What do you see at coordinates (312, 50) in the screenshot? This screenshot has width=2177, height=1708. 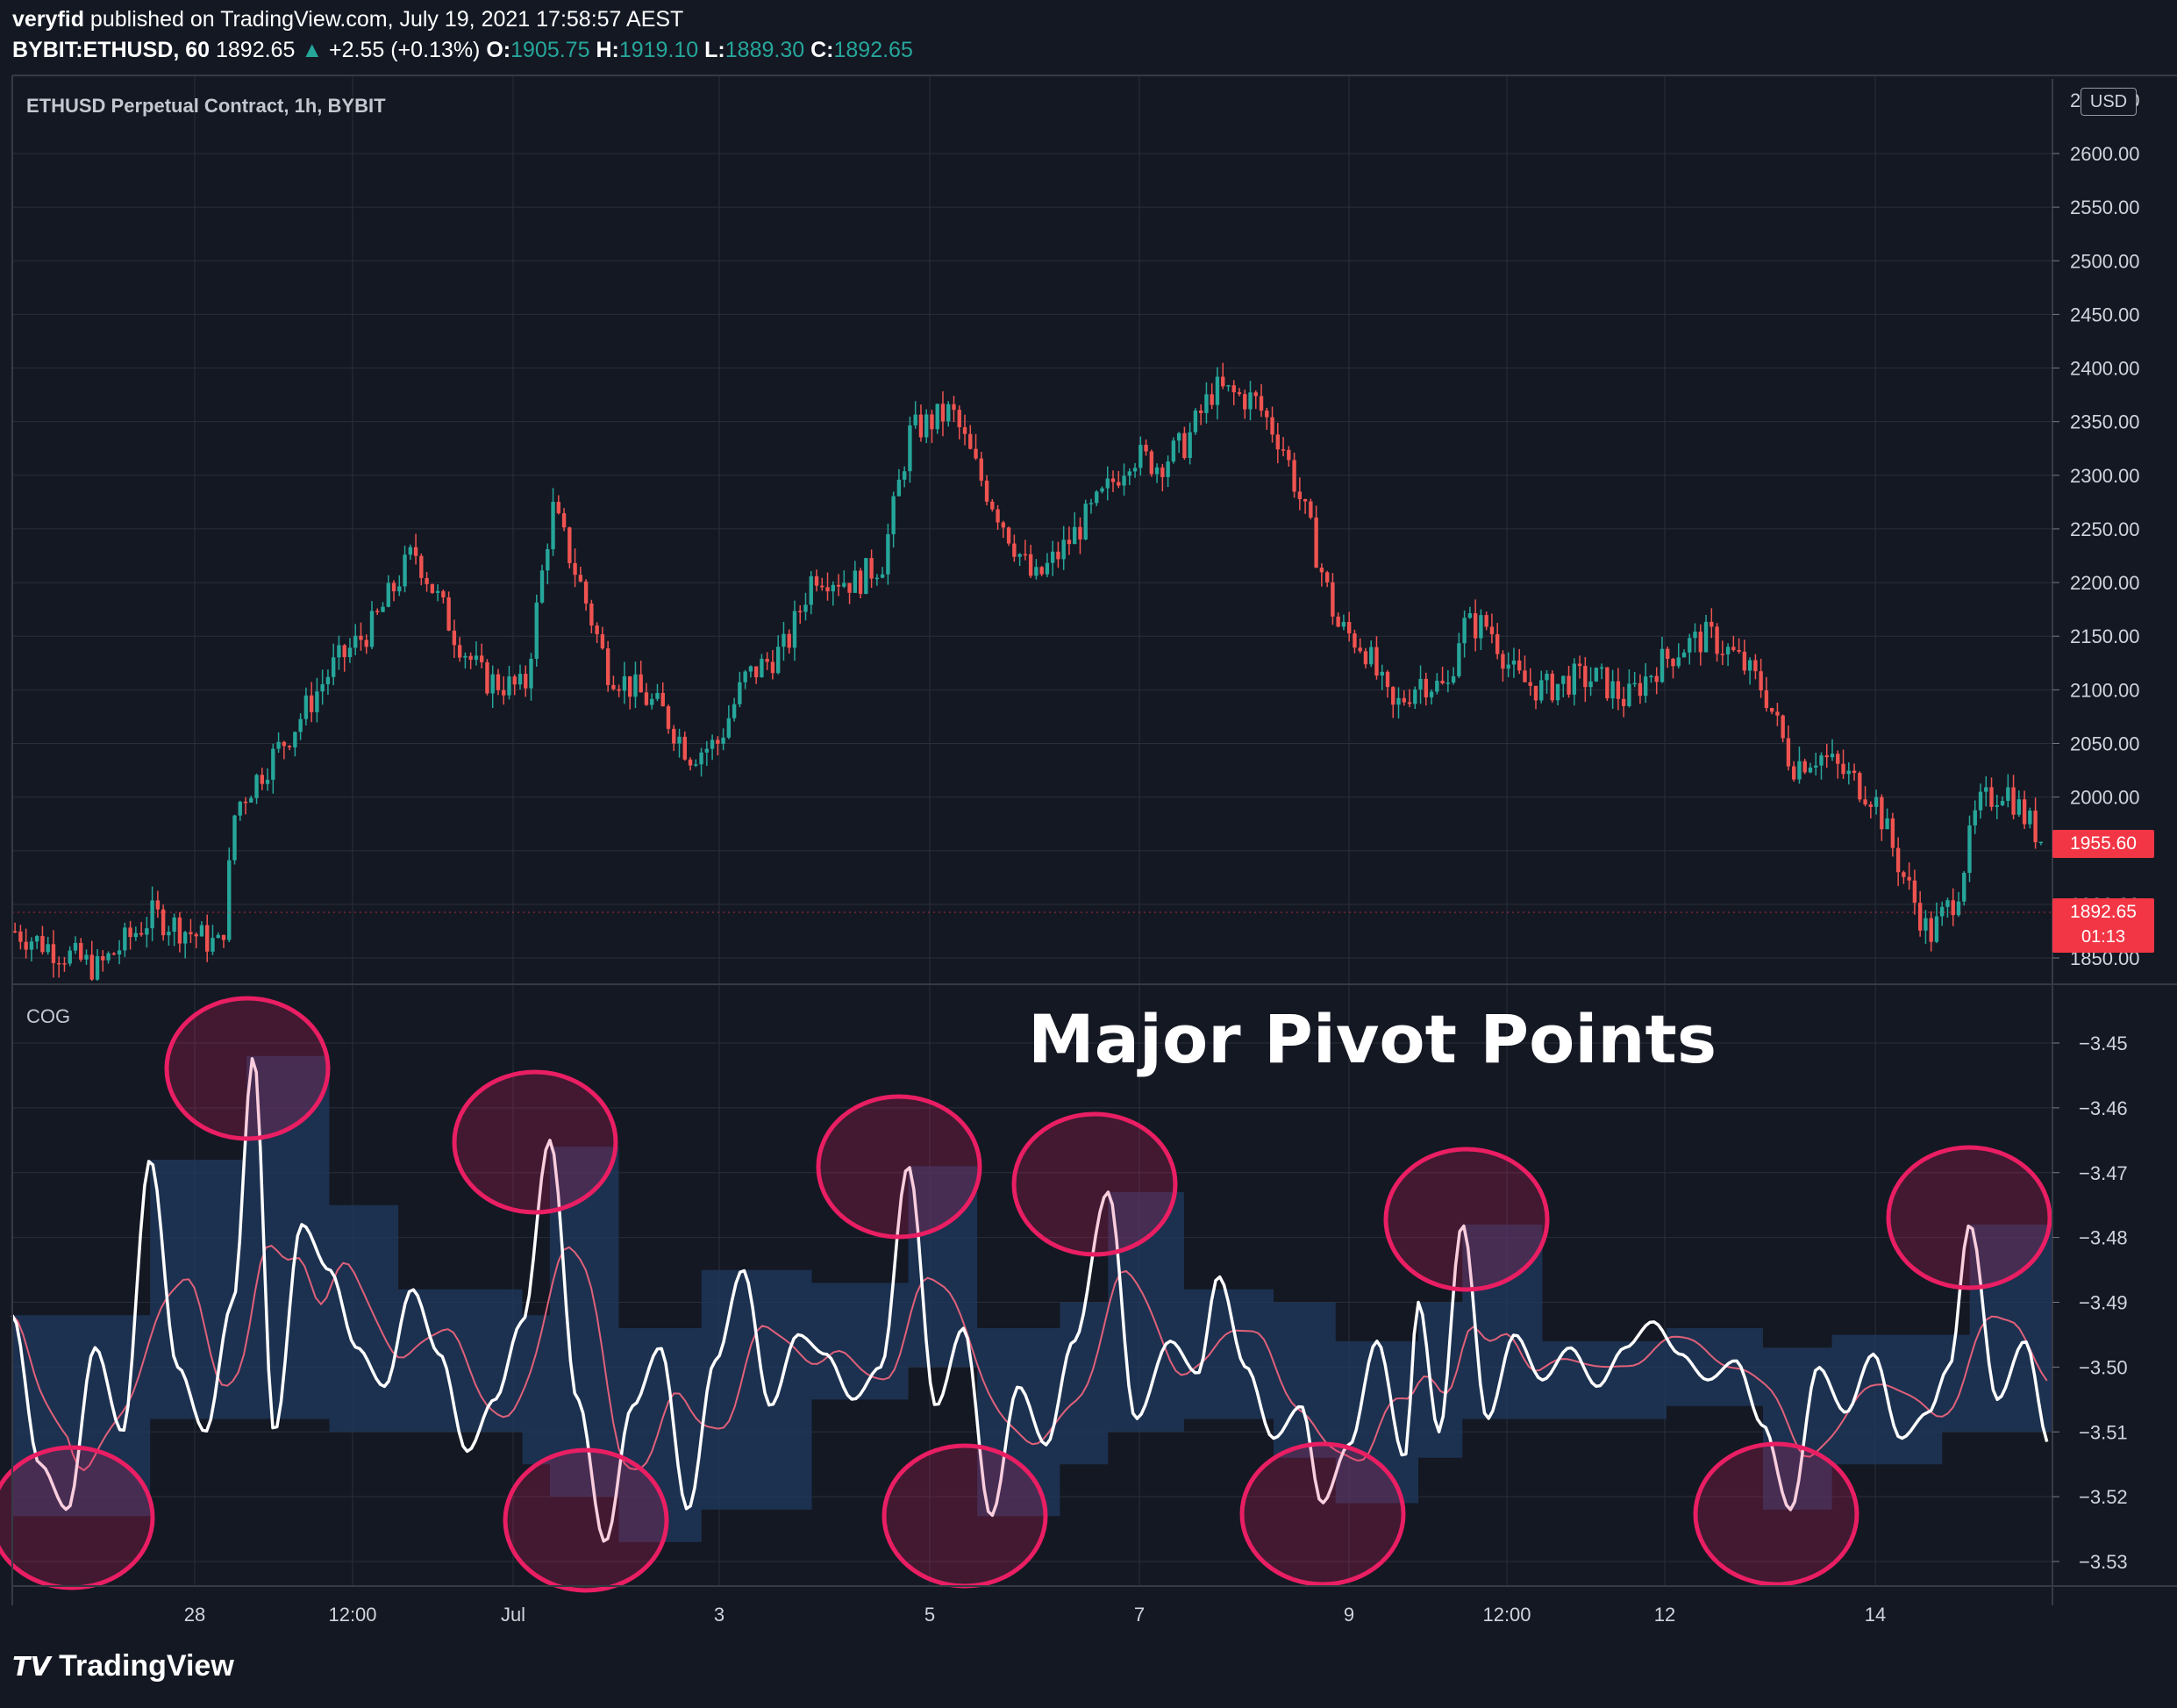 I see `up-arrow-icon: ▲` at bounding box center [312, 50].